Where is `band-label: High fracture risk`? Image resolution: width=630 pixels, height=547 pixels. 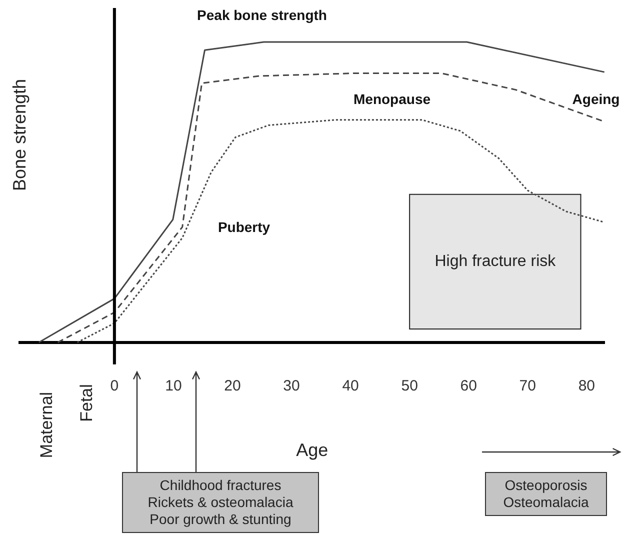
band-label: High fracture risk is located at coordinates (495, 261).